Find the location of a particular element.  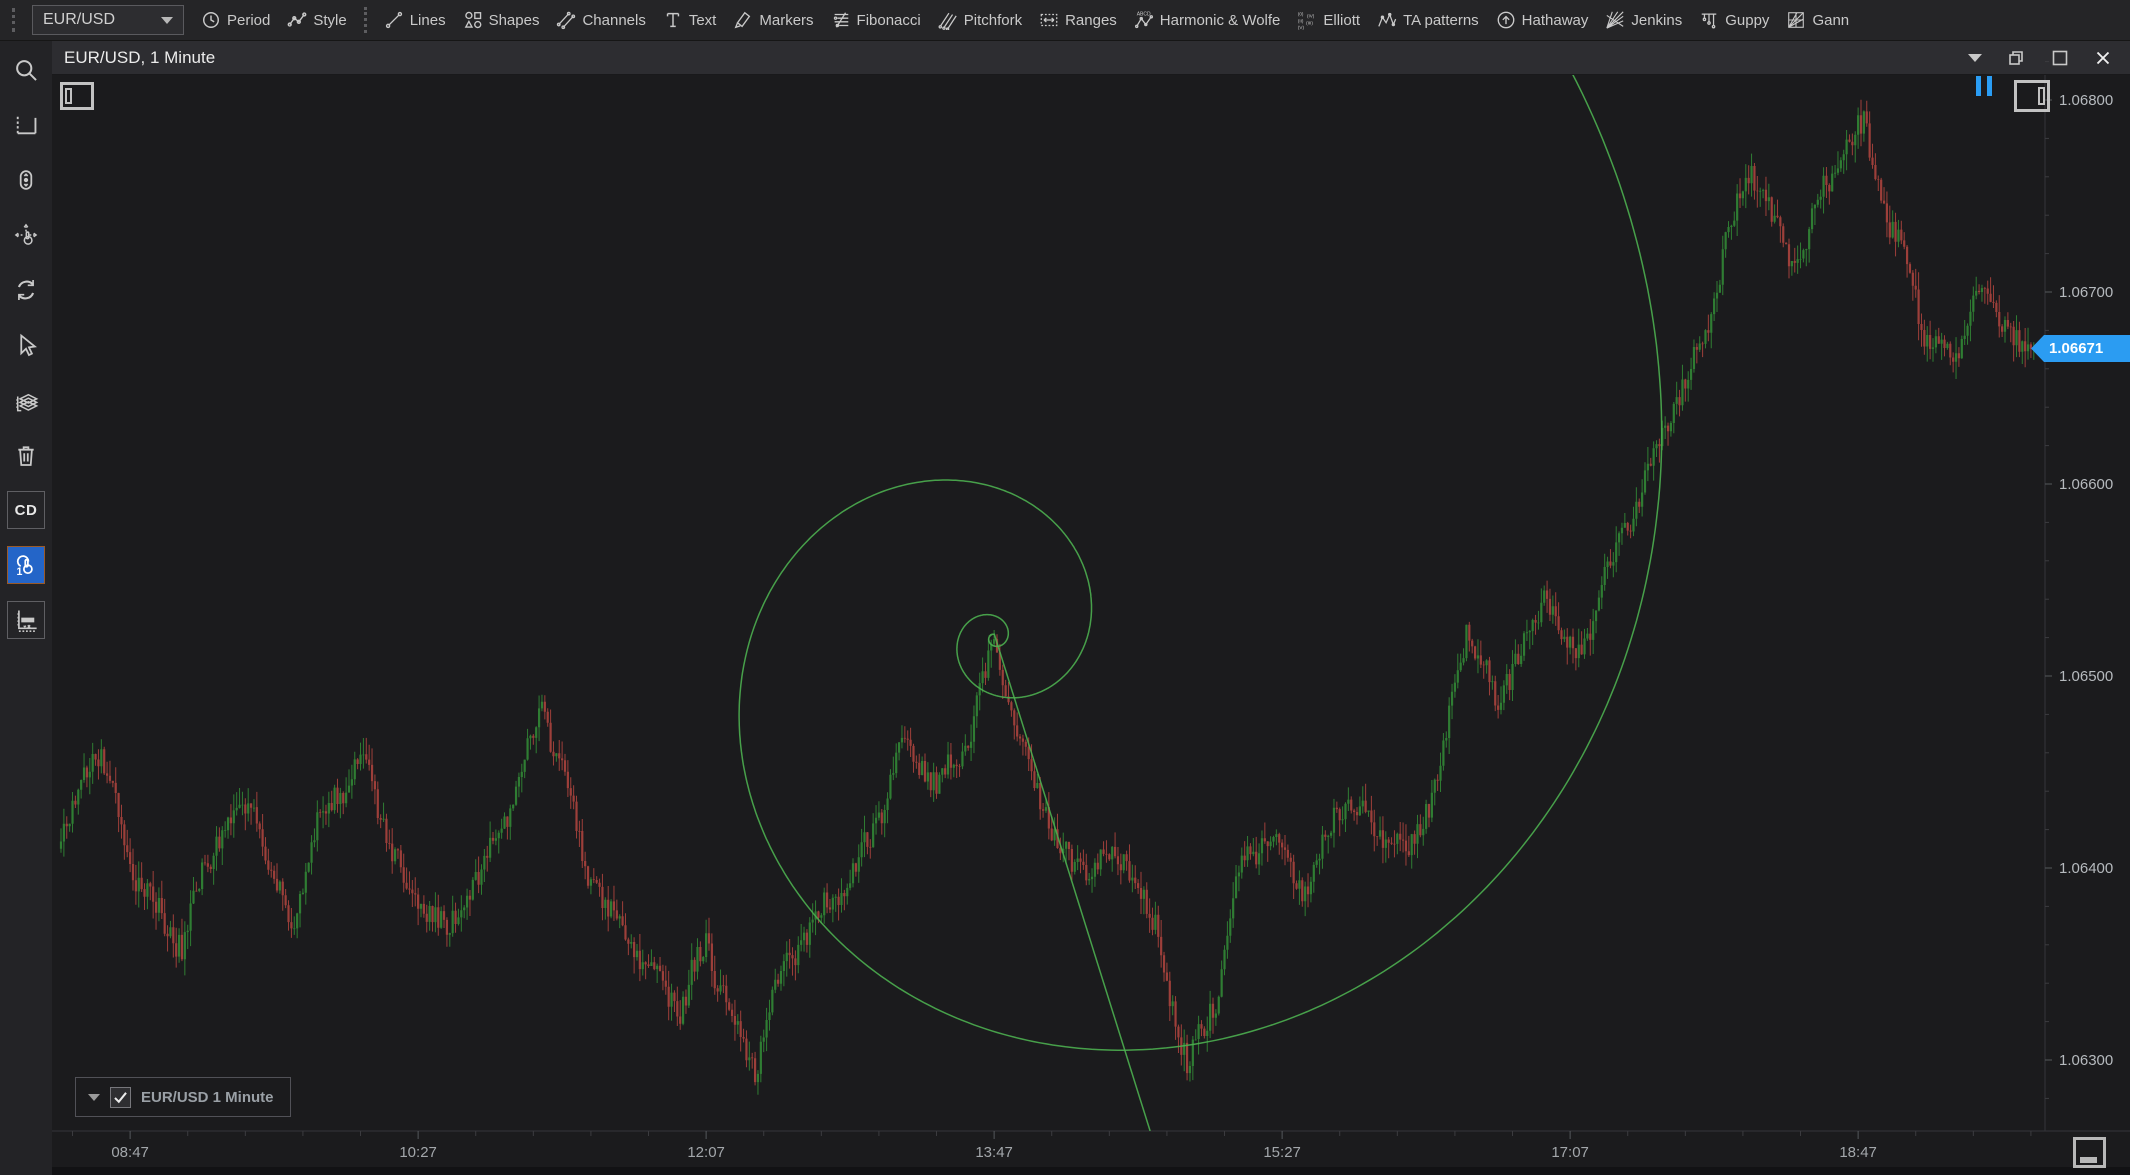

trash-icon is located at coordinates (26, 456).